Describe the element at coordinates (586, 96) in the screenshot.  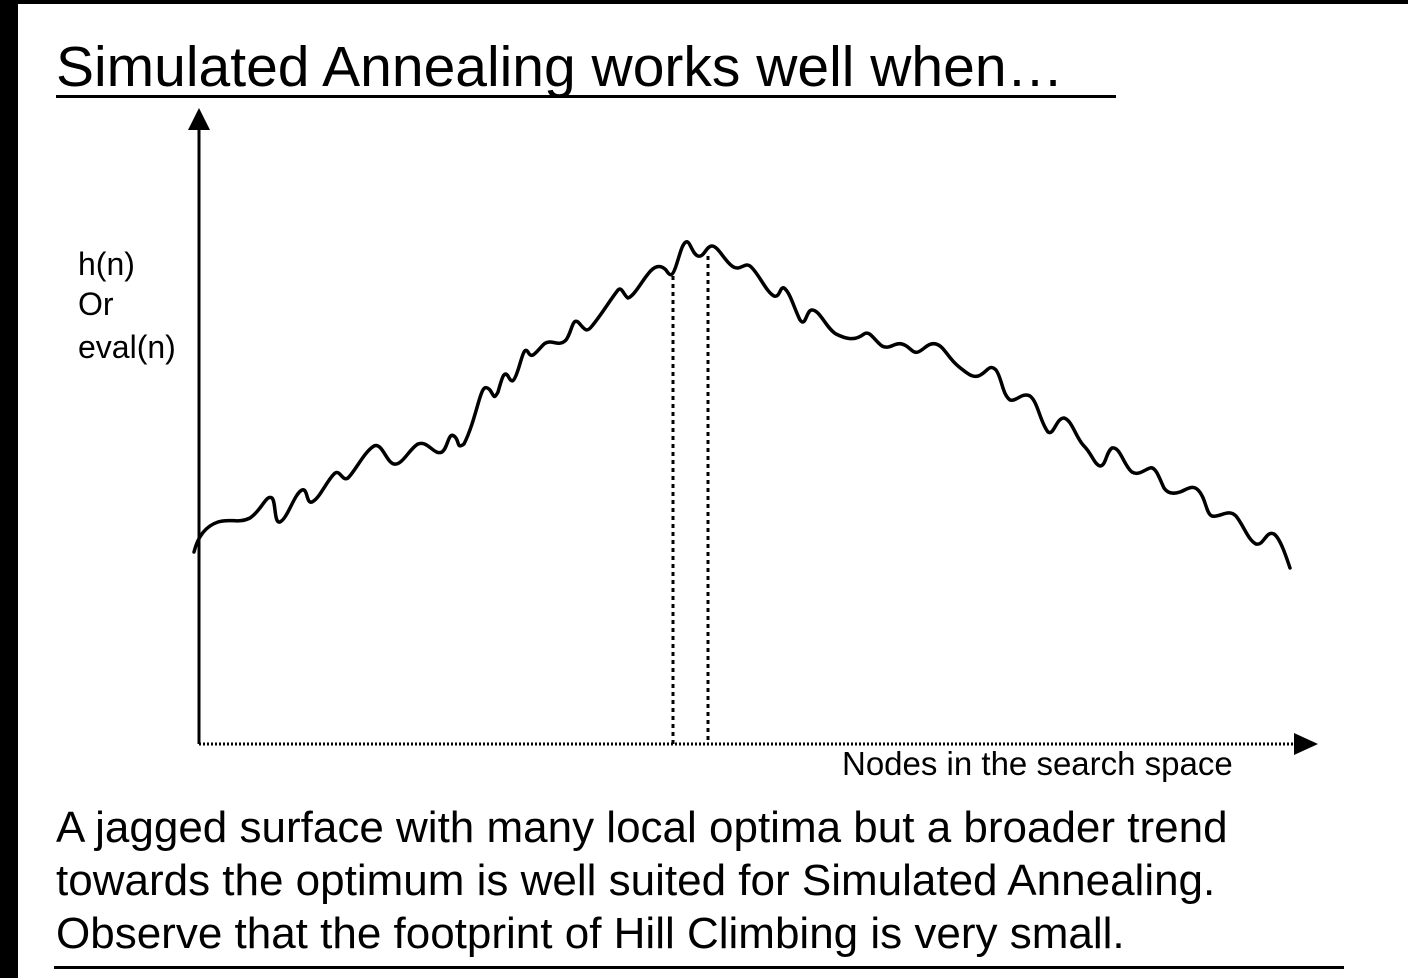
I see `title-underline` at that location.